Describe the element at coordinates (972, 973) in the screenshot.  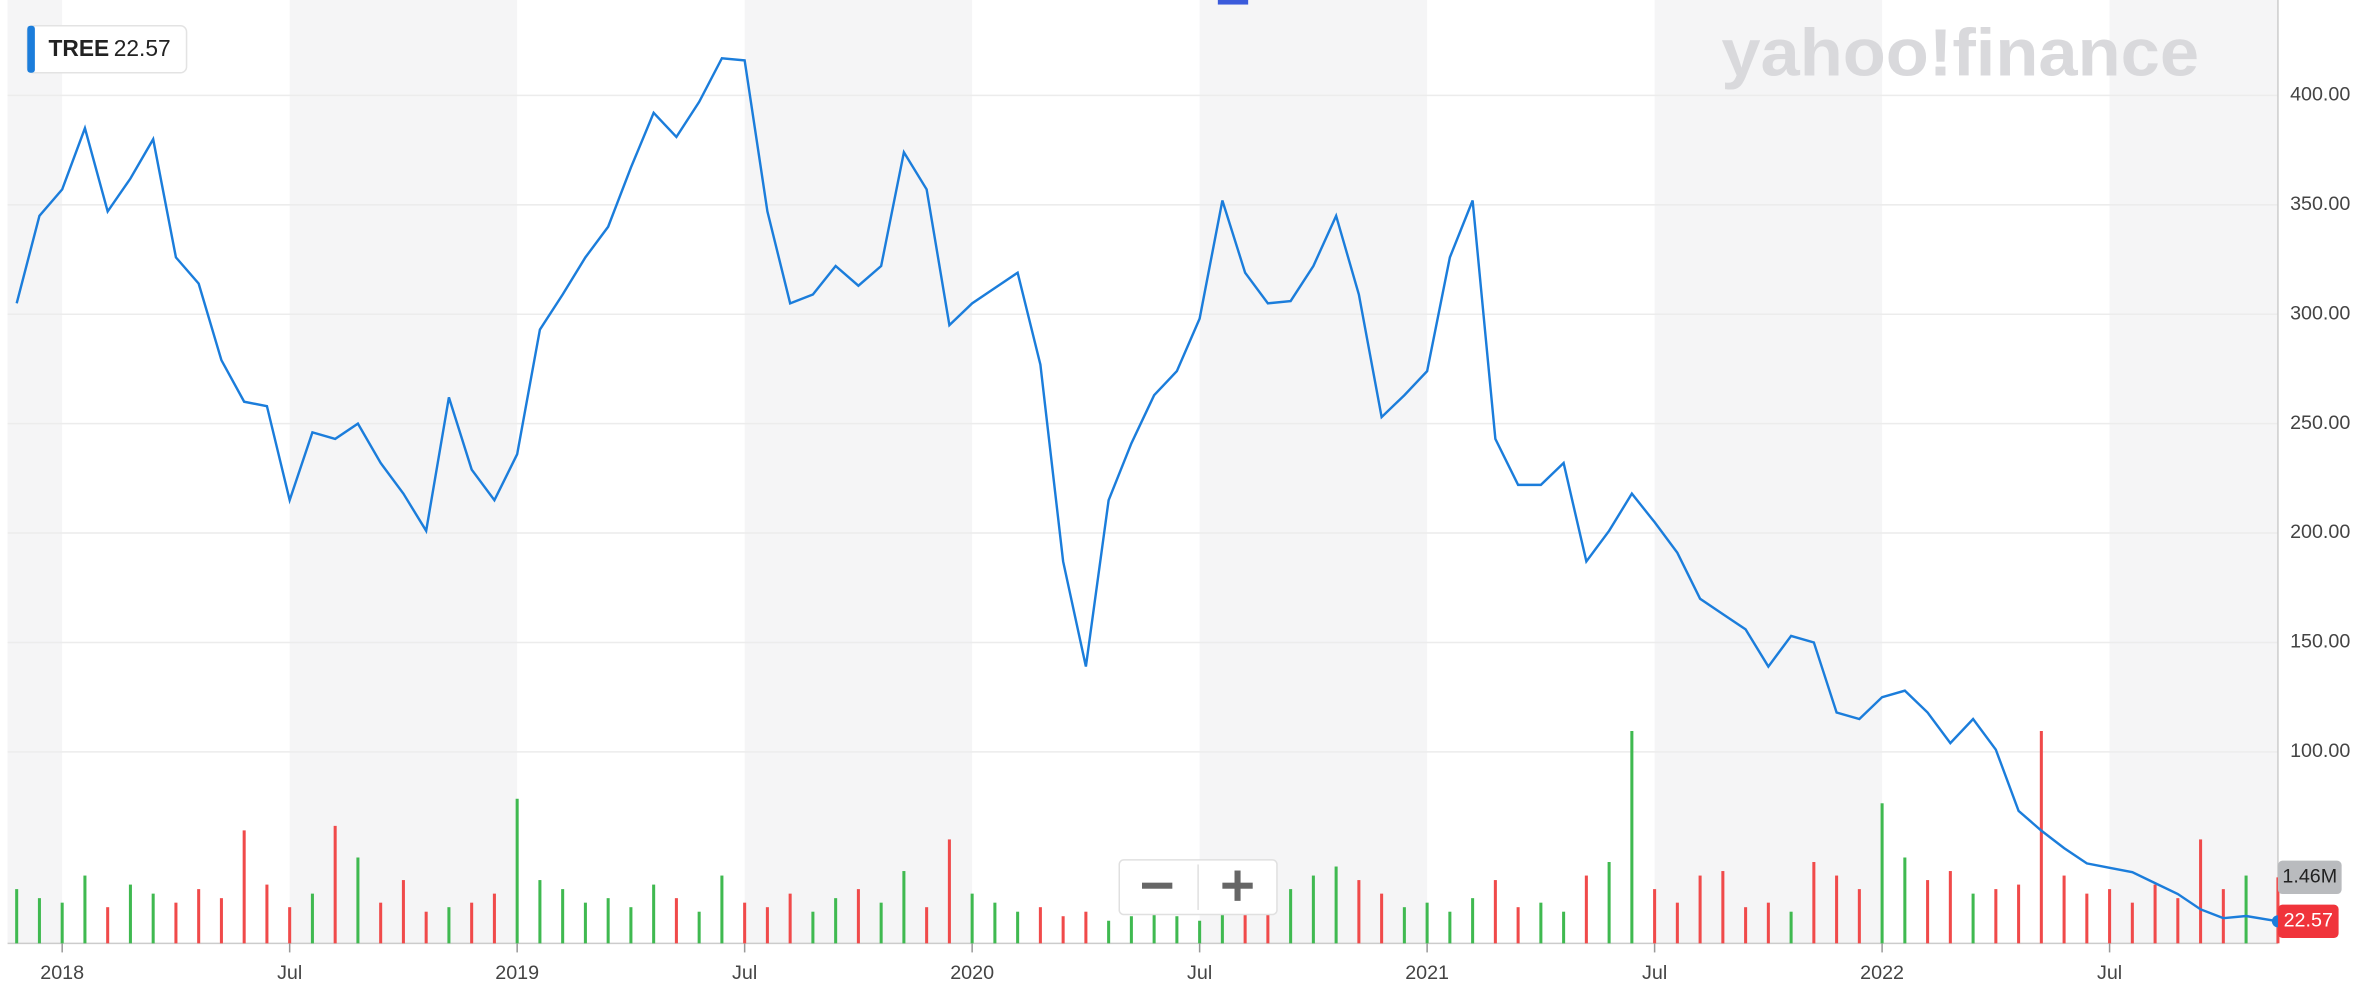
I see `x-tick-label: 2020` at that location.